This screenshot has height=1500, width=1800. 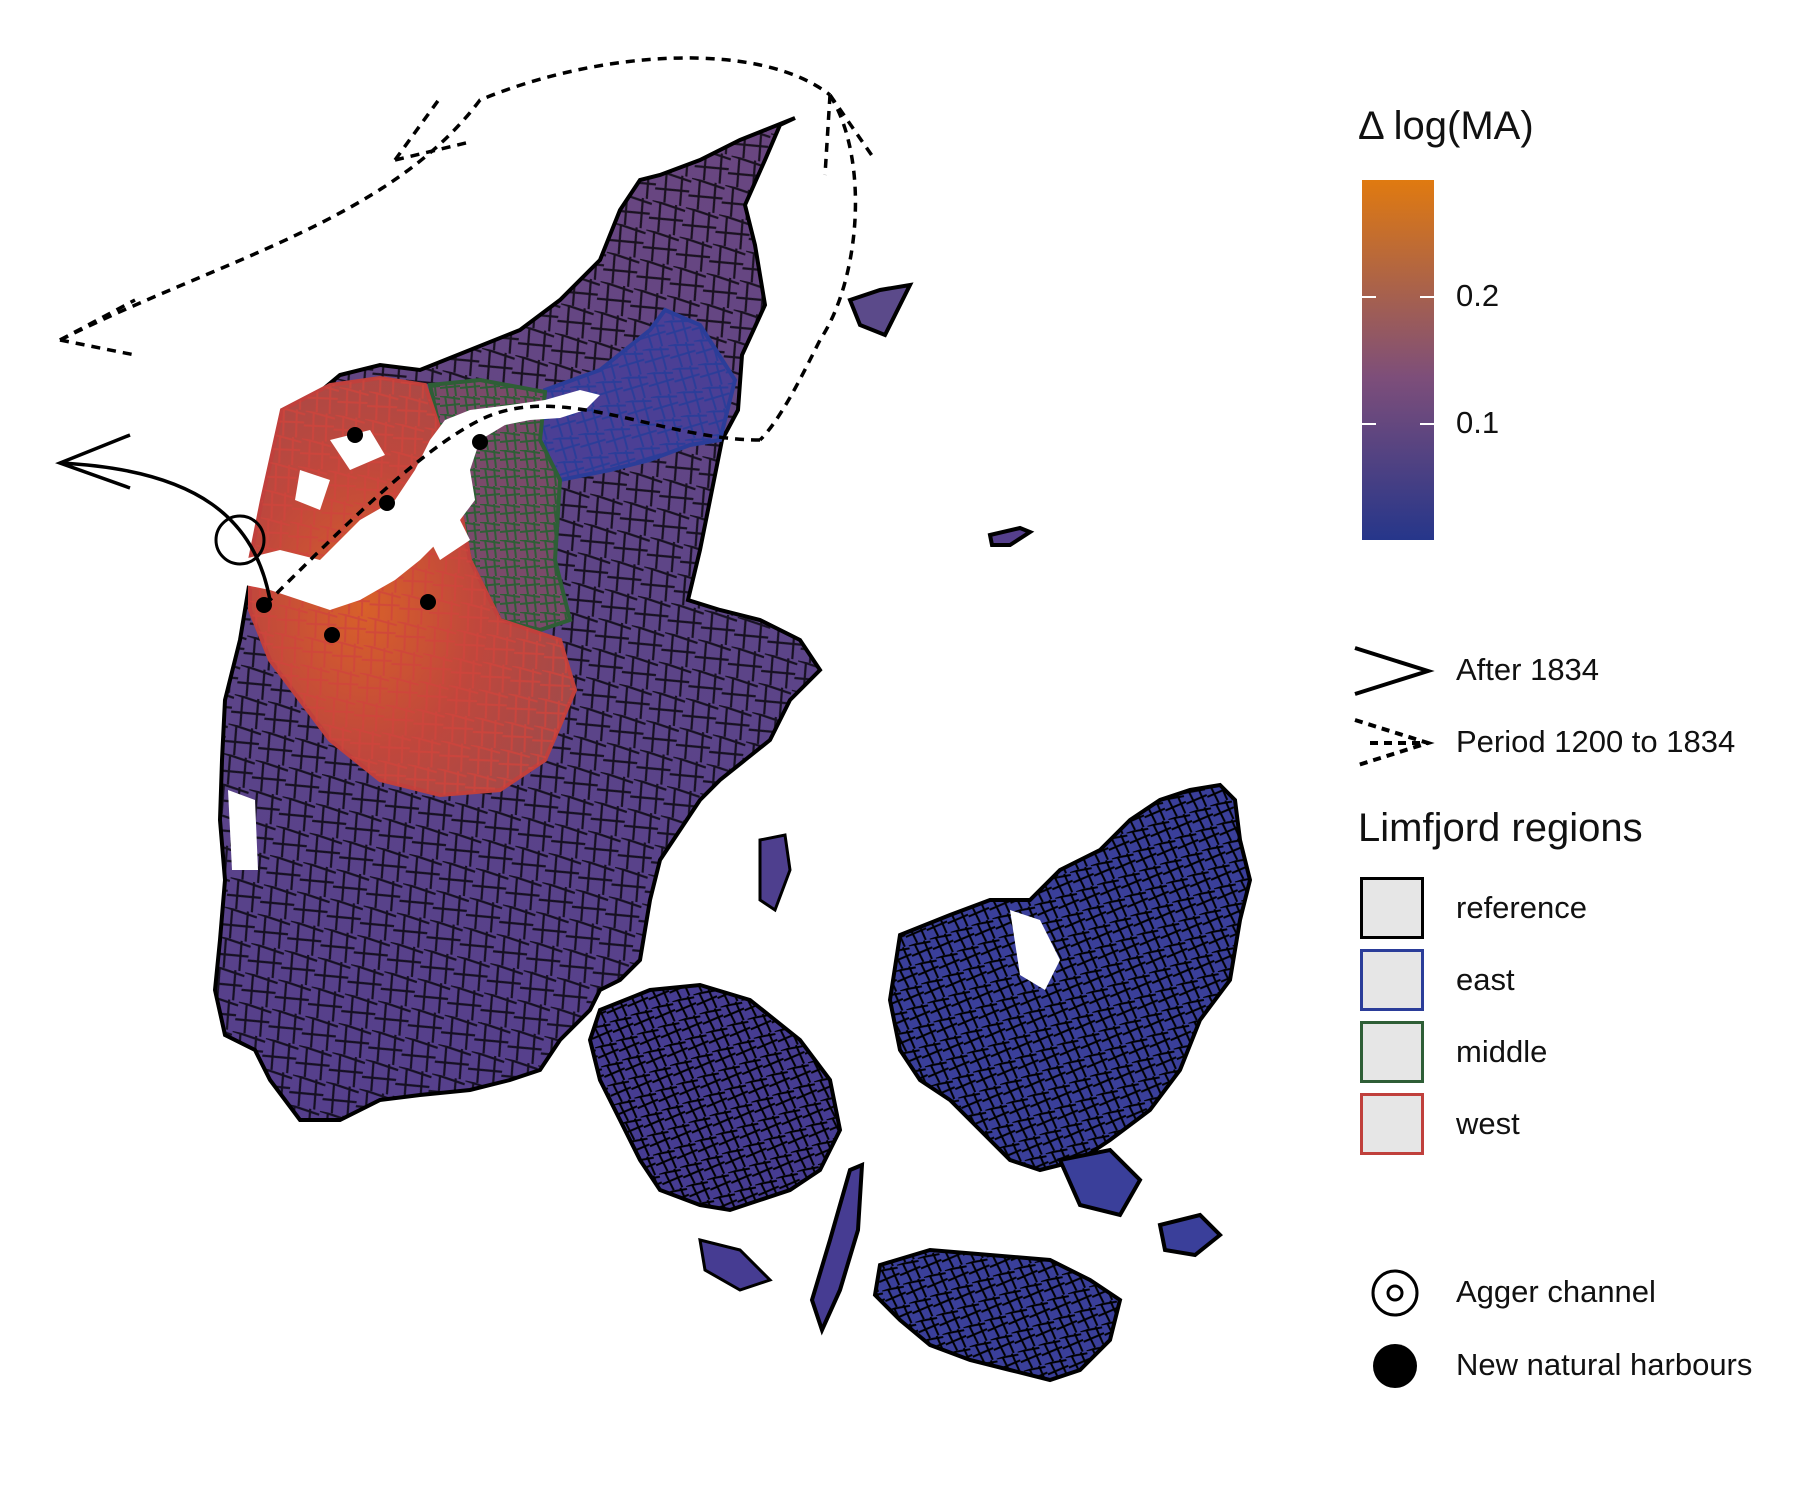 I want to click on region-swatch-reference, so click(x=1392, y=908).